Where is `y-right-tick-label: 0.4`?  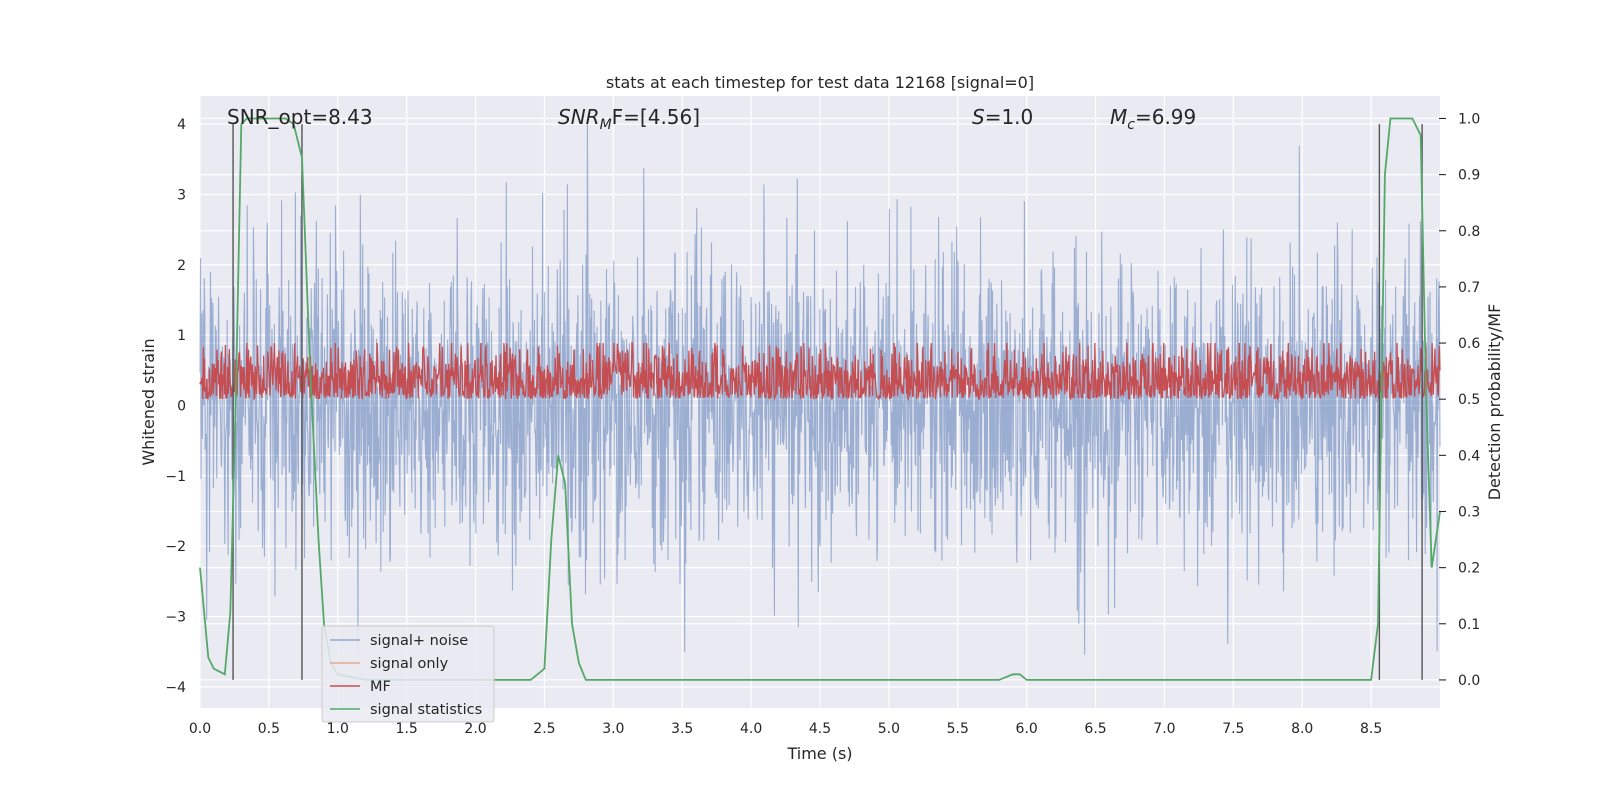 y-right-tick-label: 0.4 is located at coordinates (1469, 456).